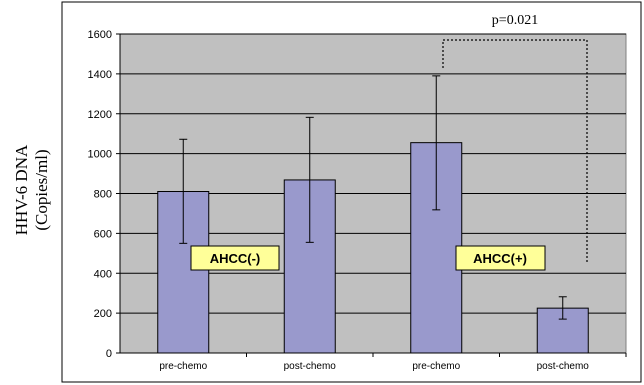 The image size is (644, 385). I want to click on y-tick-label: 800, so click(103, 195).